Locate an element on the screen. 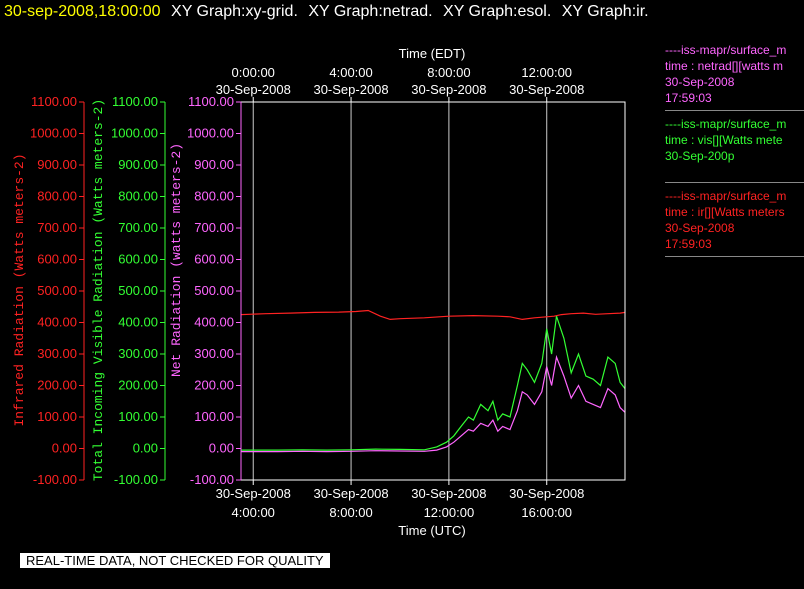 The height and width of the screenshot is (589, 804). legend-variable: time : ir[][Watts meters is located at coordinates (725, 212).